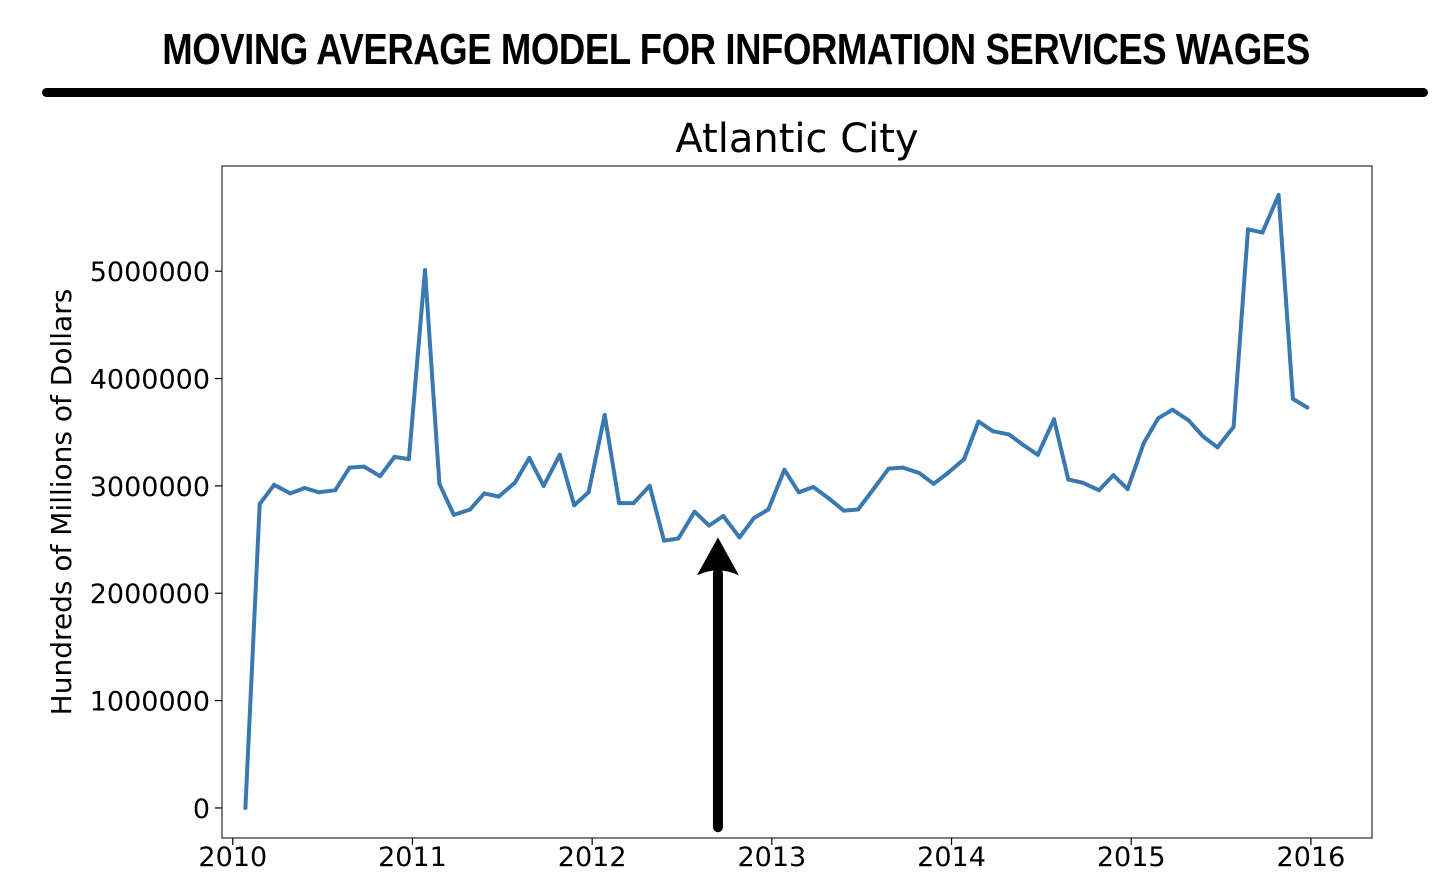 Image resolution: width=1450 pixels, height=884 pixels. Describe the element at coordinates (150, 380) in the screenshot. I see `y-tick-label: 4000000` at that location.